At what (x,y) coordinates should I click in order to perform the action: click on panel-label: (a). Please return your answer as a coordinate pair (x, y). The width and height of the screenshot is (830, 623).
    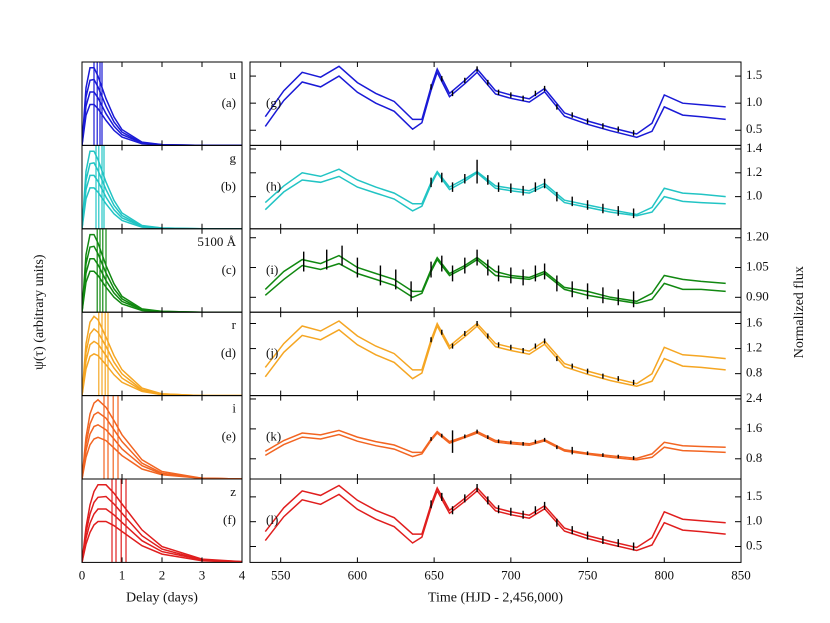
    Looking at the image, I should click on (229, 102).